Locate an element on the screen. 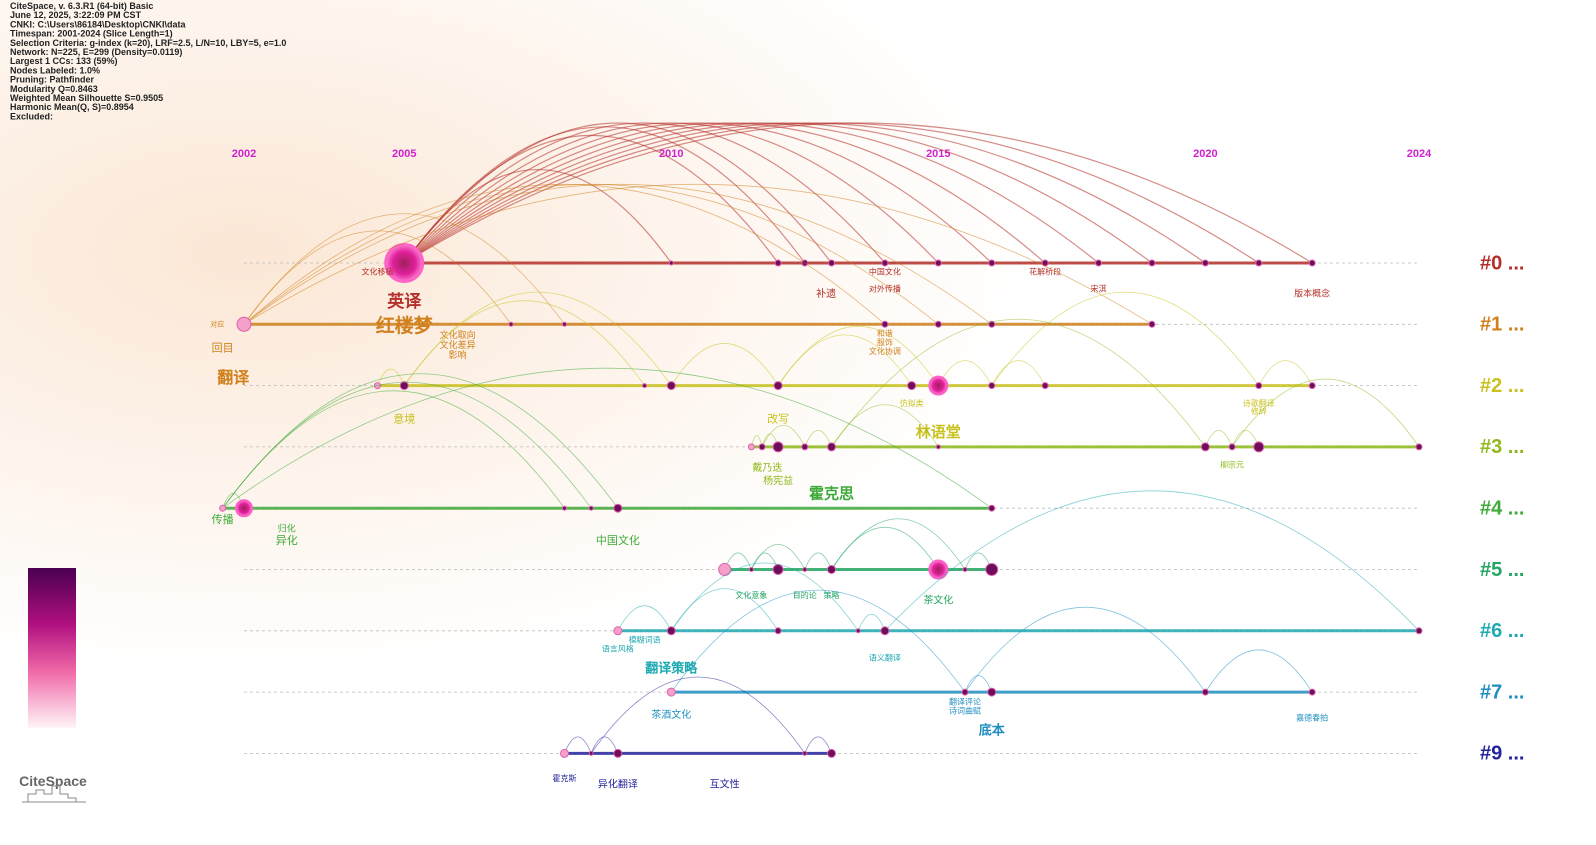 The width and height of the screenshot is (1596, 845). node-label: 文化协调 is located at coordinates (885, 351).